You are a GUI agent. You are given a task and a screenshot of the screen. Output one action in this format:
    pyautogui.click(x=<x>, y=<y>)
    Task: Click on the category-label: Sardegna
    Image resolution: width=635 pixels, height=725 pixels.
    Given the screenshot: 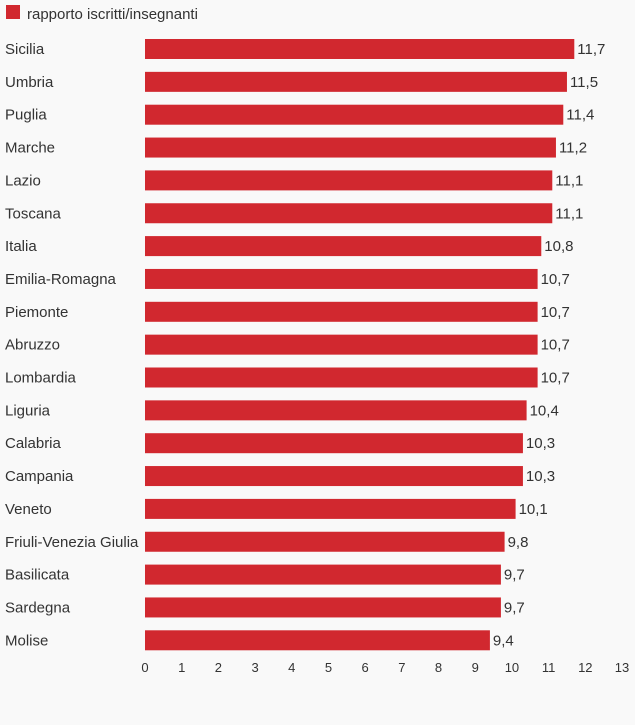 What is the action you would take?
    pyautogui.click(x=38, y=607)
    